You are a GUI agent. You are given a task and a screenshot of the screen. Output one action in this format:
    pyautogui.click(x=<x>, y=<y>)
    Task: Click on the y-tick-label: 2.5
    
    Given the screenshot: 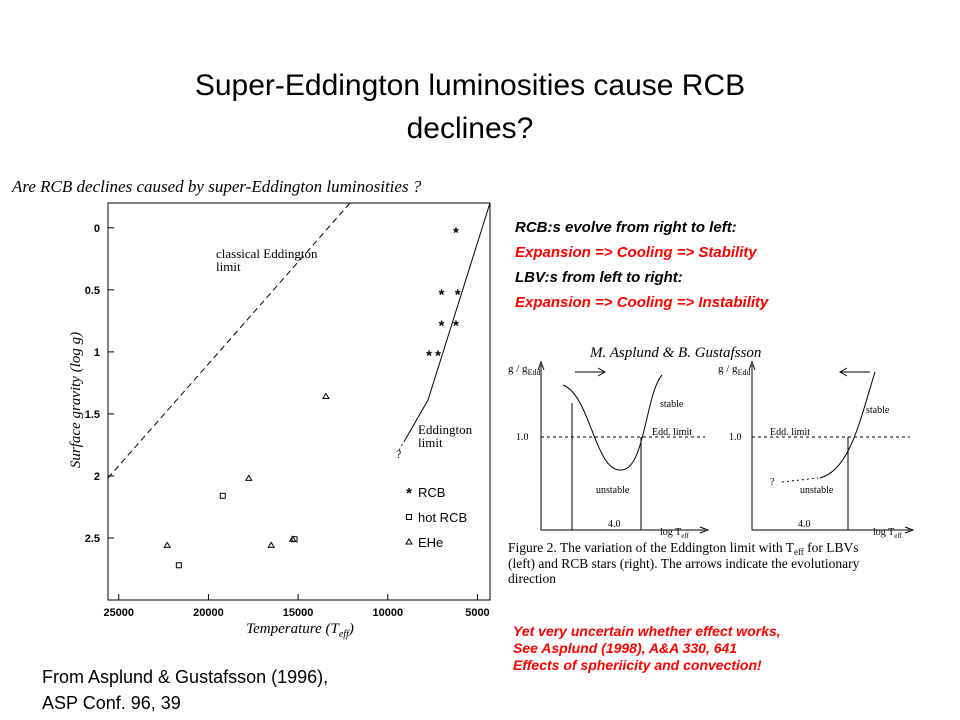 What is the action you would take?
    pyautogui.click(x=92, y=539)
    